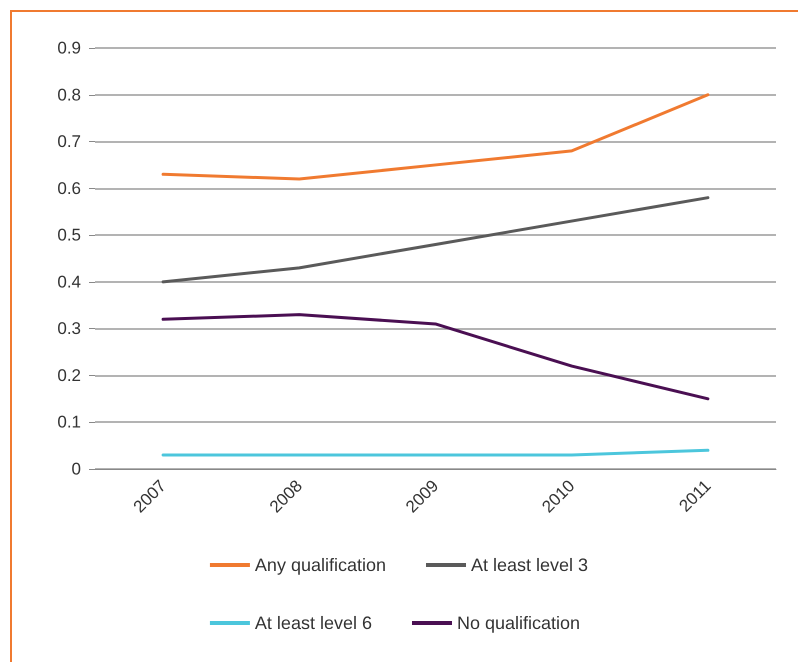  Describe the element at coordinates (69, 142) in the screenshot. I see `y-tick-label: 0.7` at that location.